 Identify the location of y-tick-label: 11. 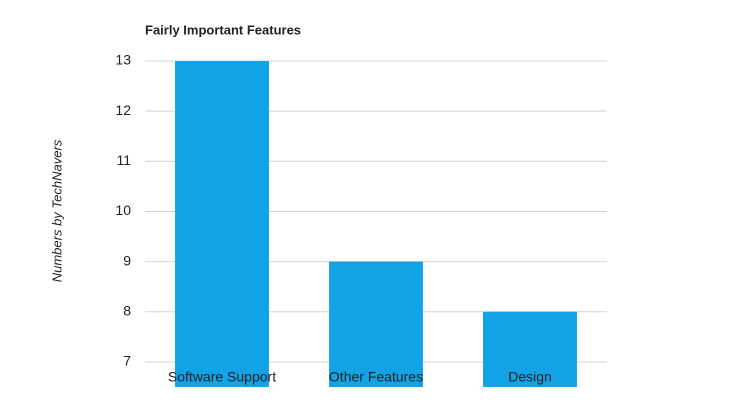
(123, 160).